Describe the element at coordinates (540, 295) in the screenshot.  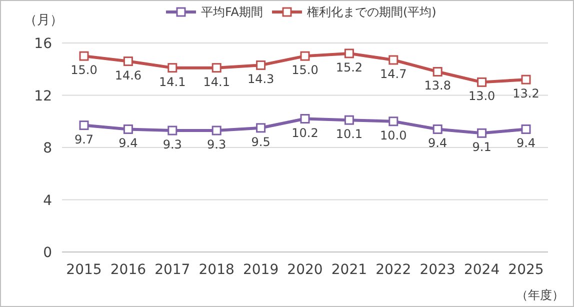
I see `x-axis-title: （年度）` at that location.